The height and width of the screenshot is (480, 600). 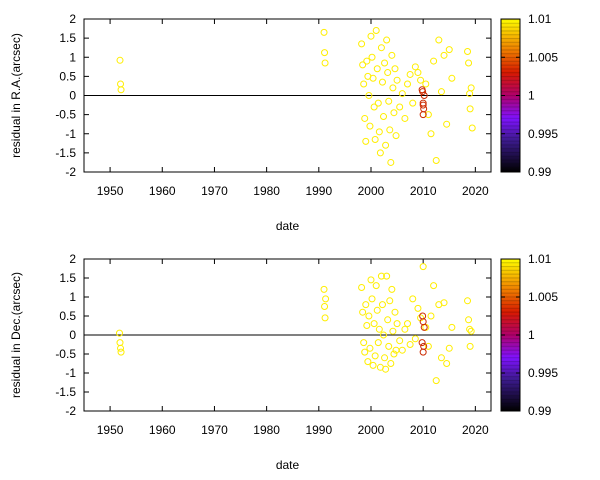 What do you see at coordinates (475, 430) in the screenshot?
I see `x-tick-label: 2020` at bounding box center [475, 430].